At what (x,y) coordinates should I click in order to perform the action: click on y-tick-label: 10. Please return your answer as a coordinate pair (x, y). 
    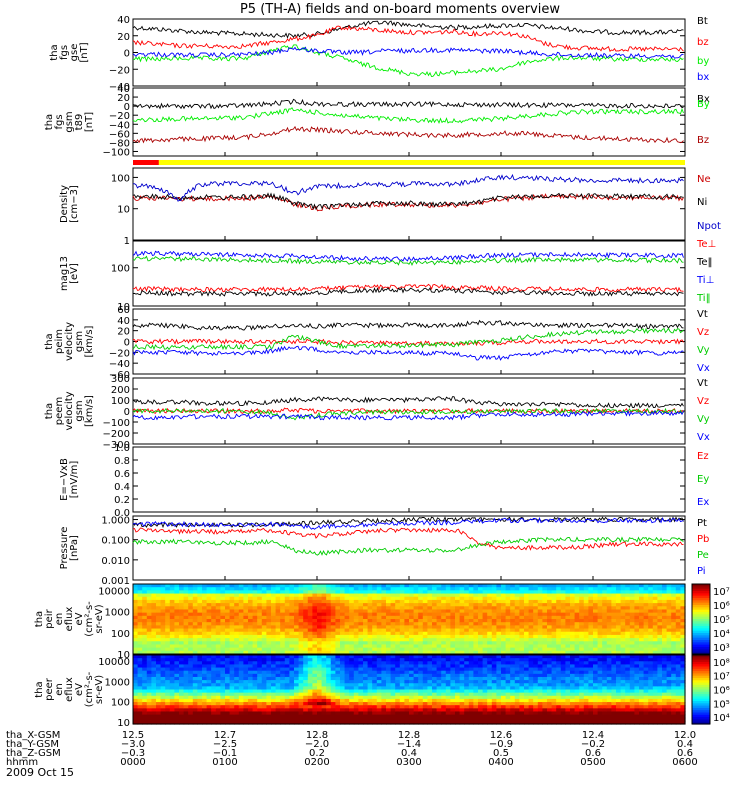
    Looking at the image, I should click on (123, 655).